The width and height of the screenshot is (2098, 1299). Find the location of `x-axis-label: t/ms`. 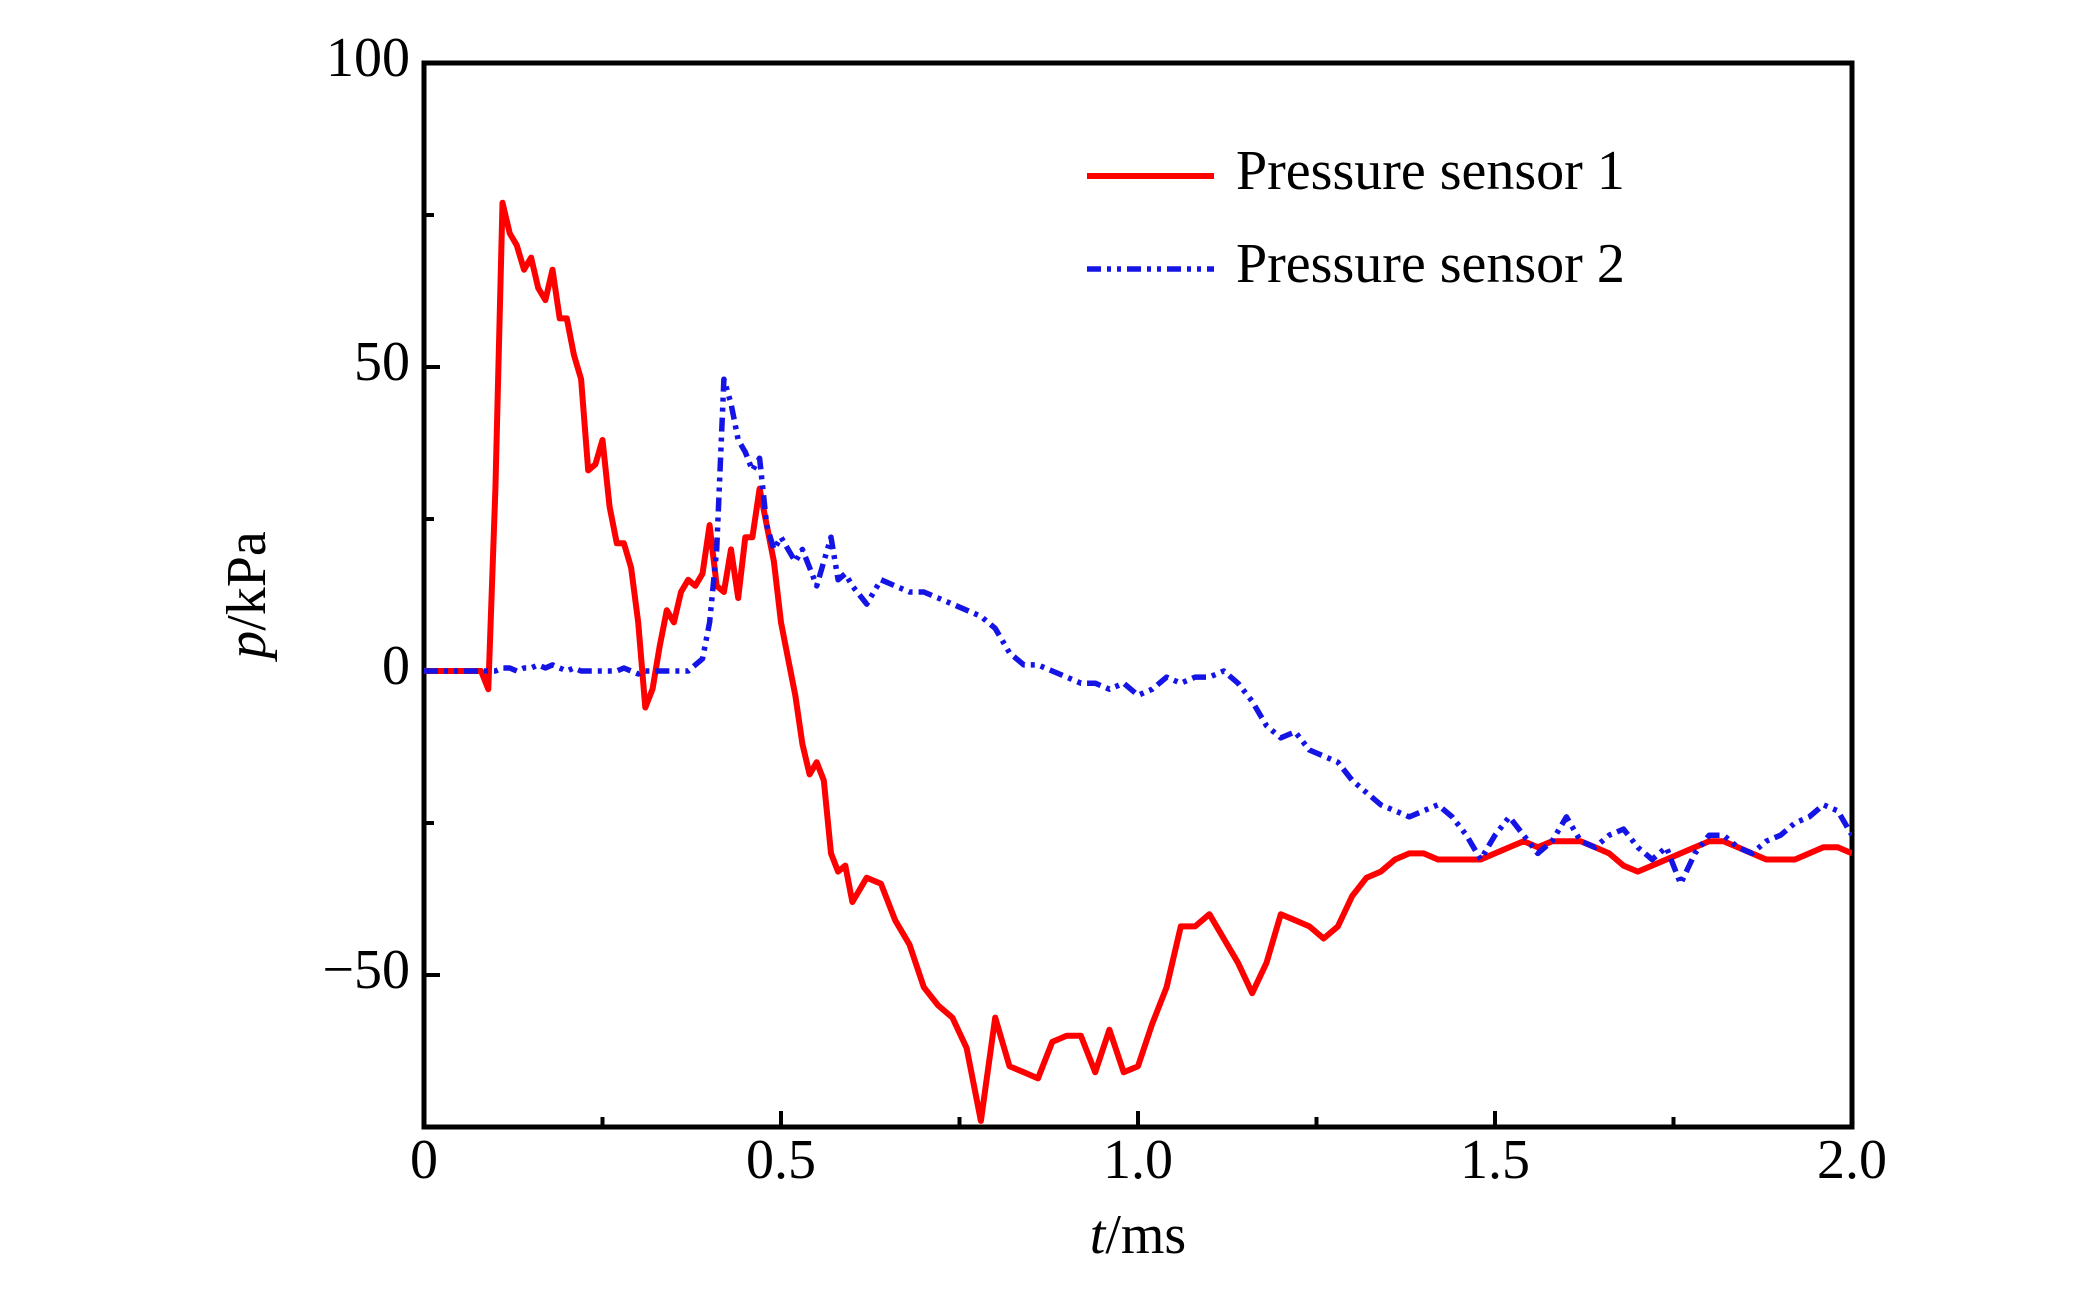

x-axis-label: t/ms is located at coordinates (1138, 1235).